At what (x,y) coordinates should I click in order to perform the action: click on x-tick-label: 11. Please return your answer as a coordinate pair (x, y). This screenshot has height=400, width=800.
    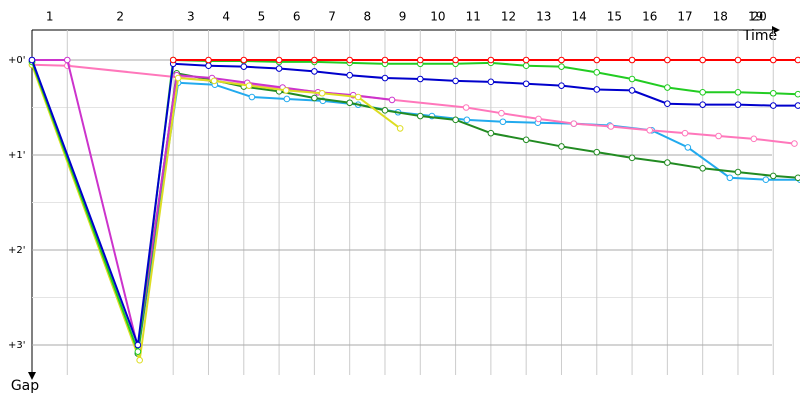
    Looking at the image, I should click on (473, 17).